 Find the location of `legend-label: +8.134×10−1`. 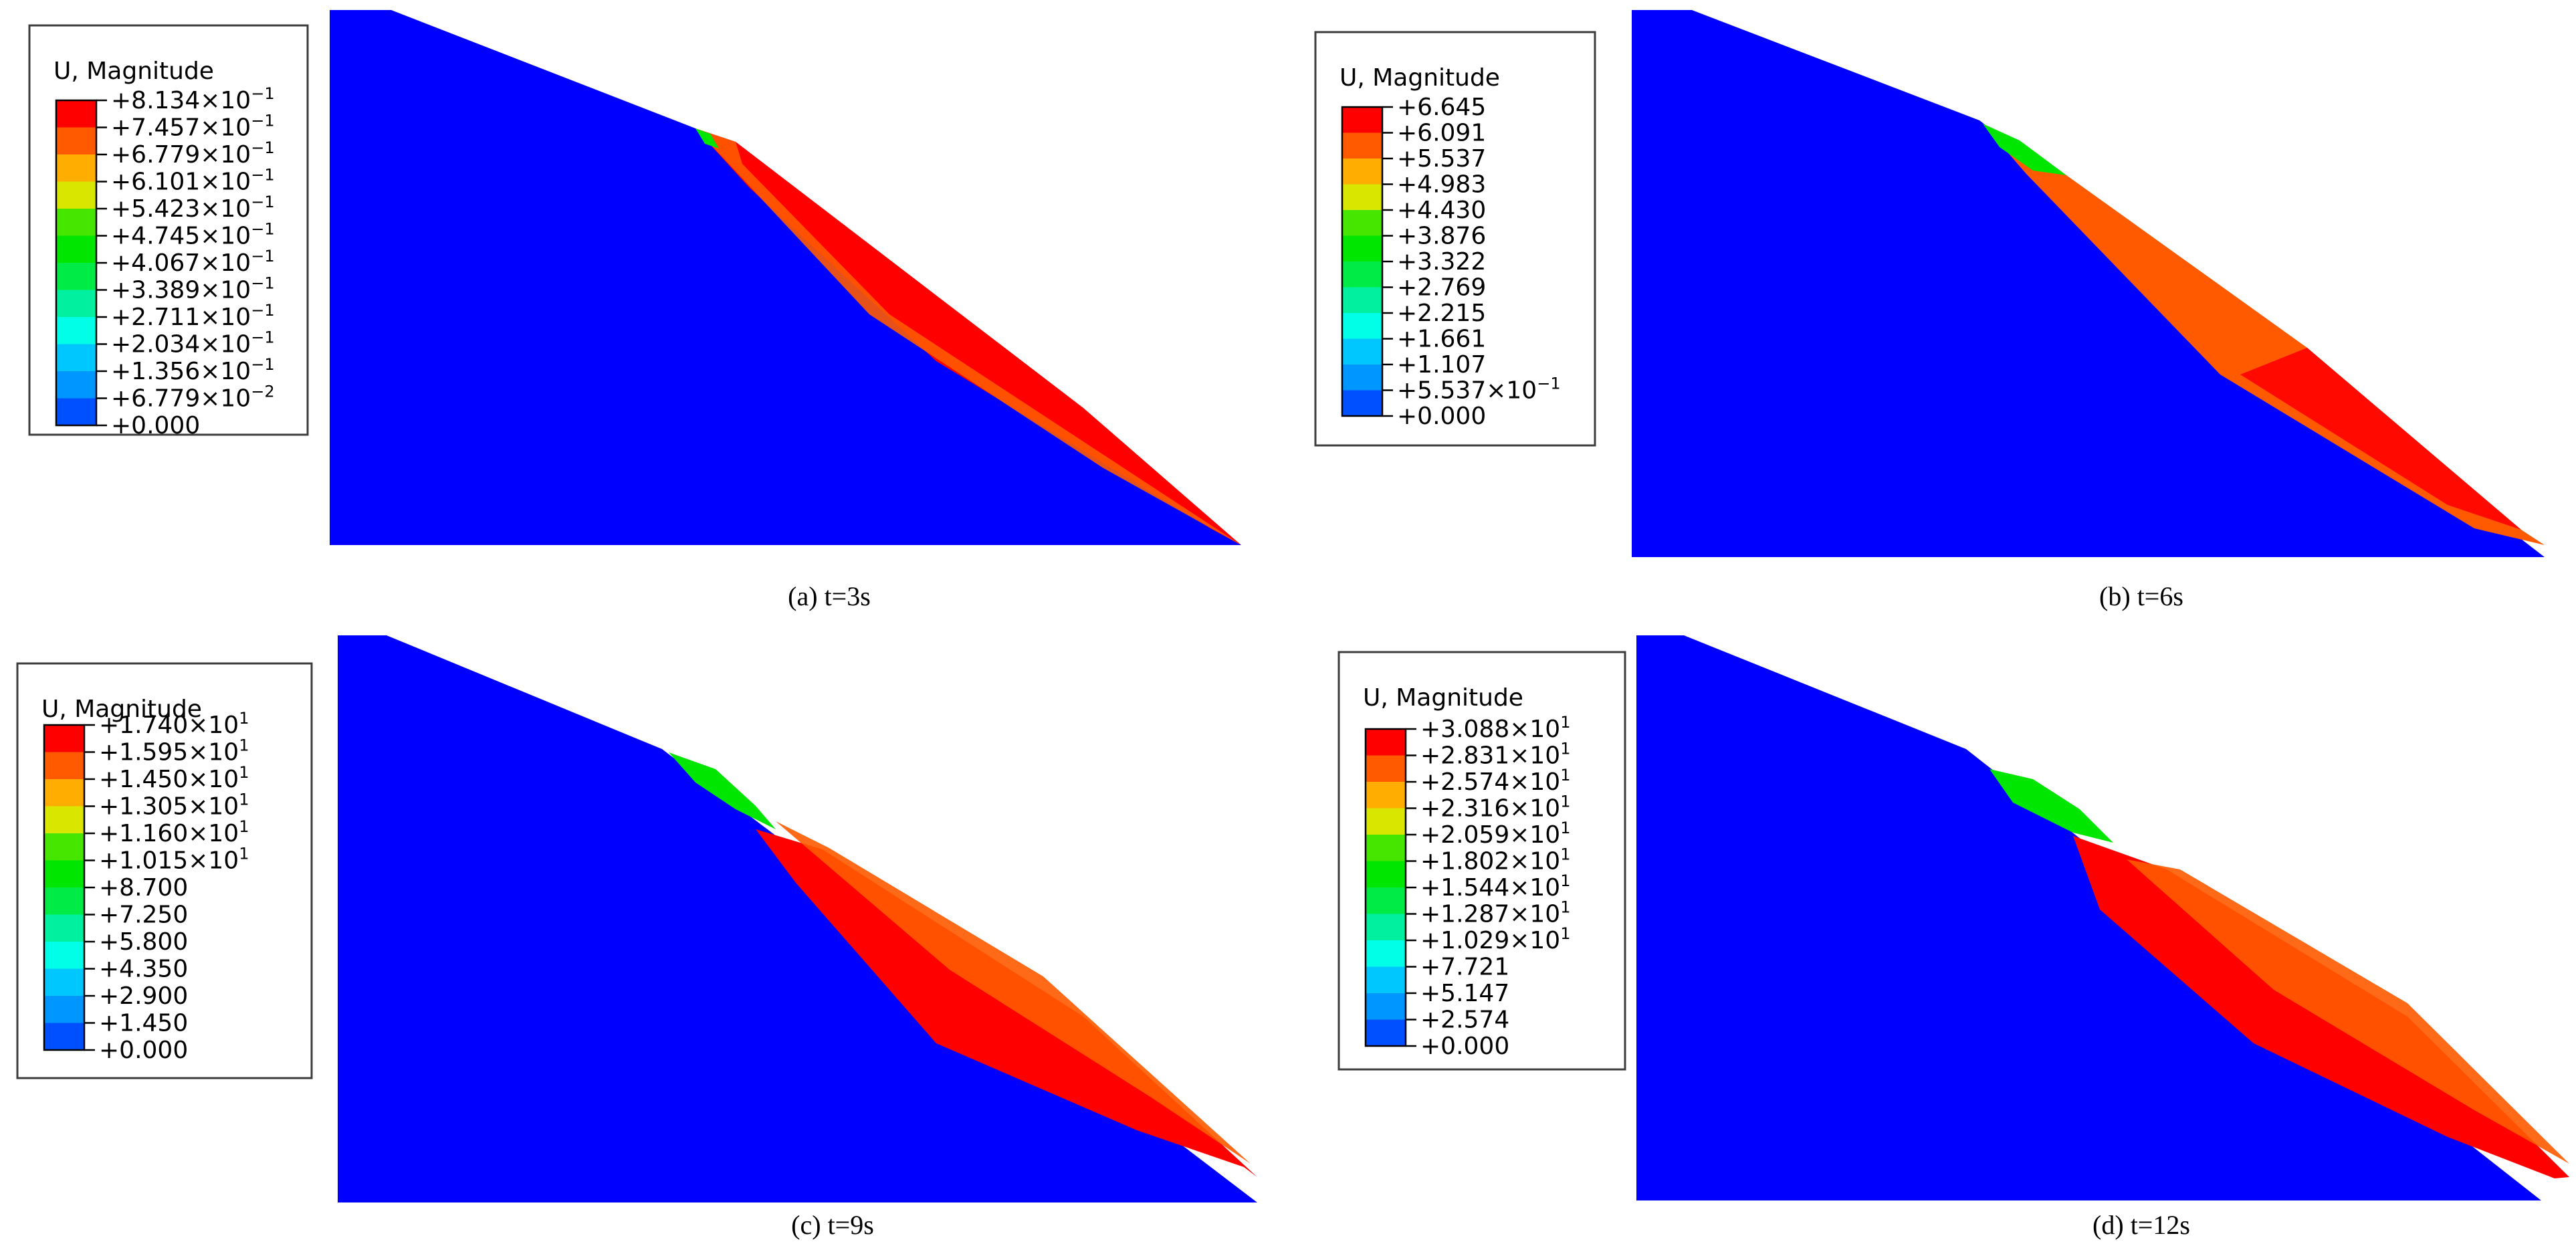

legend-label: +8.134×10−1 is located at coordinates (193, 99).